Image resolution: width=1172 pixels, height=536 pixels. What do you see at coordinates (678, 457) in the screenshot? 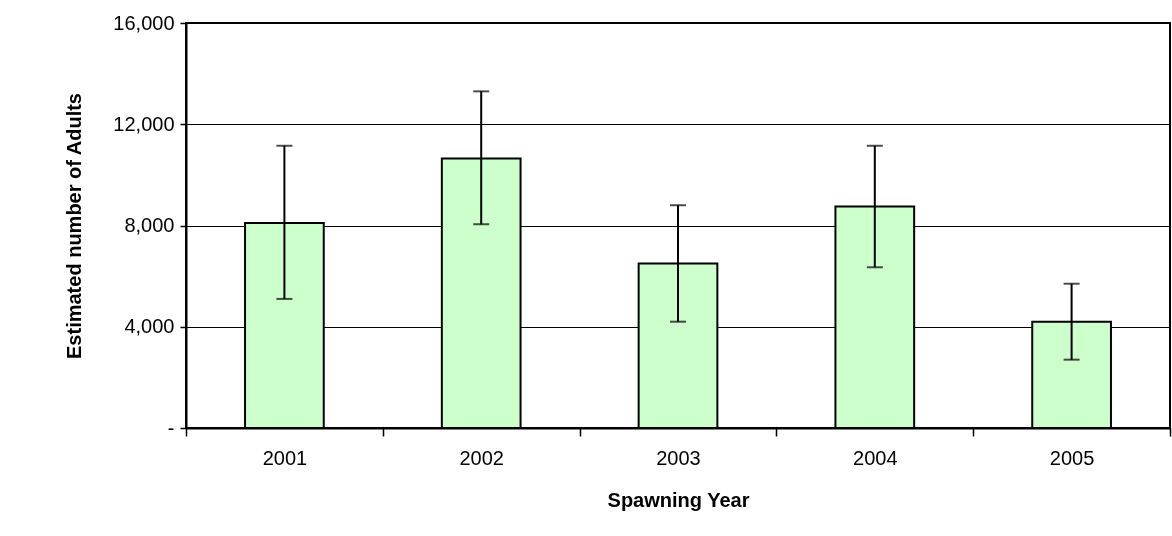
I see `x-tick-label: 2003` at bounding box center [678, 457].